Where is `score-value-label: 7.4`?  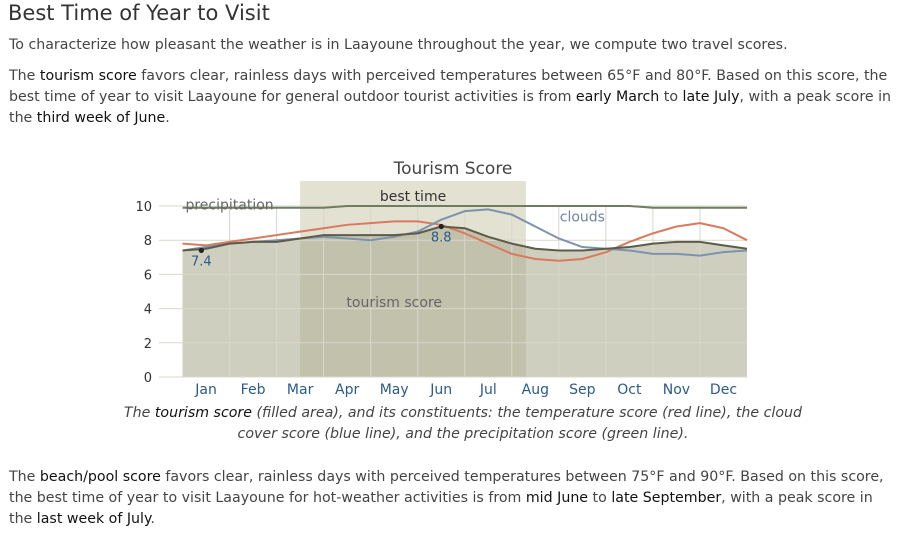 score-value-label: 7.4 is located at coordinates (201, 261).